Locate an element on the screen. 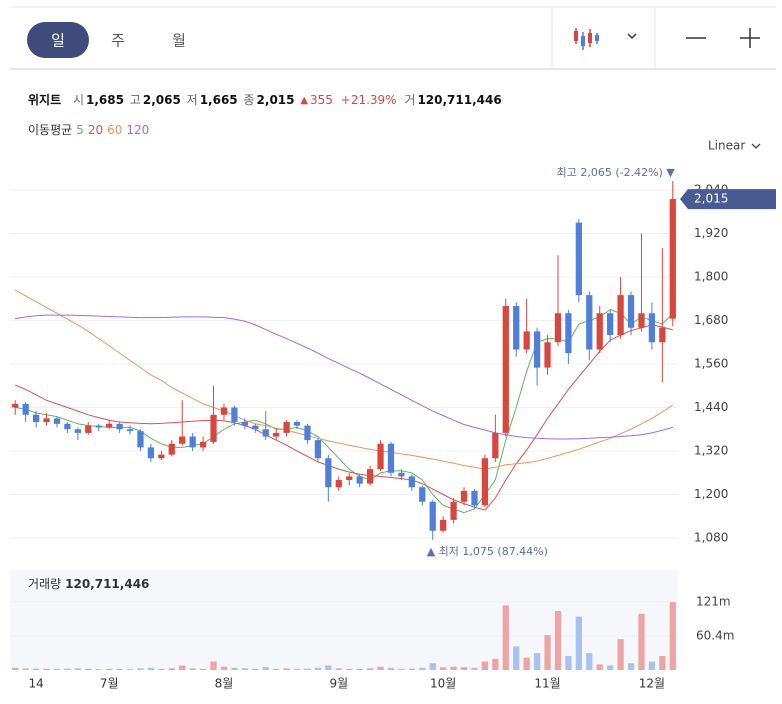  y-tick-label: 1,080 is located at coordinates (711, 538).